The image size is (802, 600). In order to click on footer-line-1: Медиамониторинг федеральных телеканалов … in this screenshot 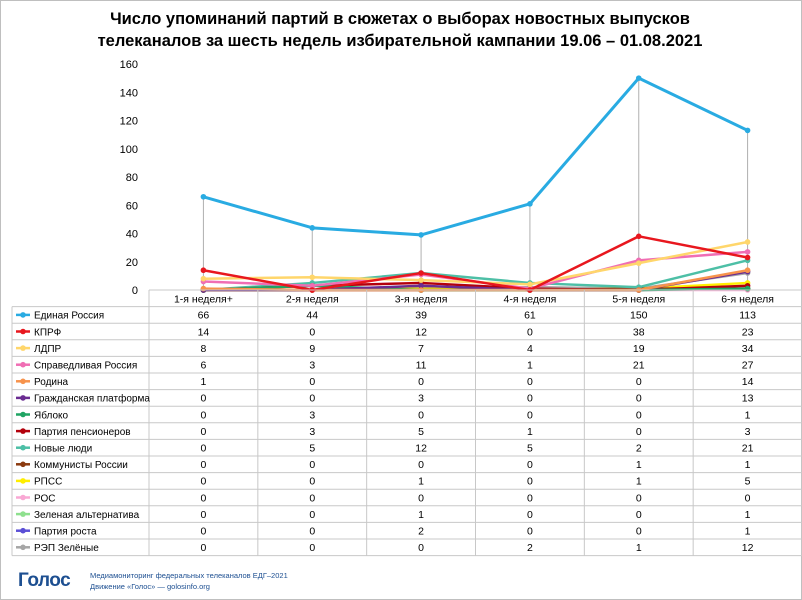, I will do `click(189, 575)`.